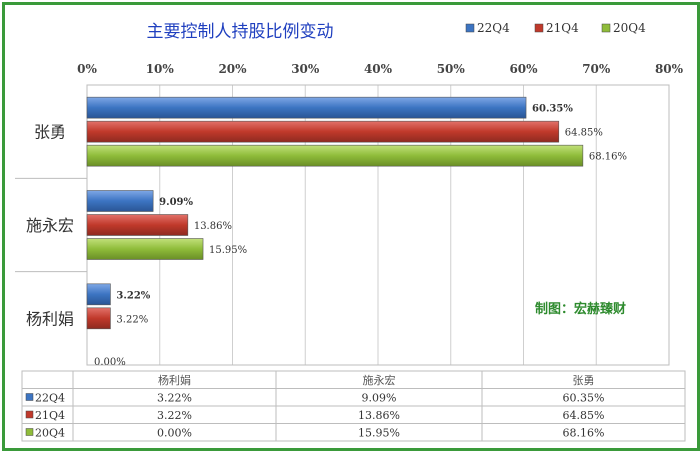 Image resolution: width=700 pixels, height=451 pixels. What do you see at coordinates (50, 433) in the screenshot?
I see `table-row-label: 20Q4` at bounding box center [50, 433].